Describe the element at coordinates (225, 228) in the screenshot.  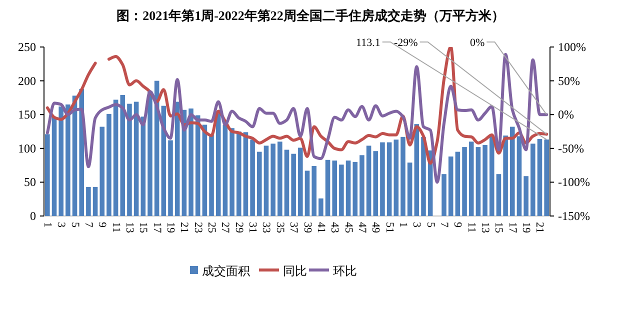
I see `x-tick-label: 27` at that location.